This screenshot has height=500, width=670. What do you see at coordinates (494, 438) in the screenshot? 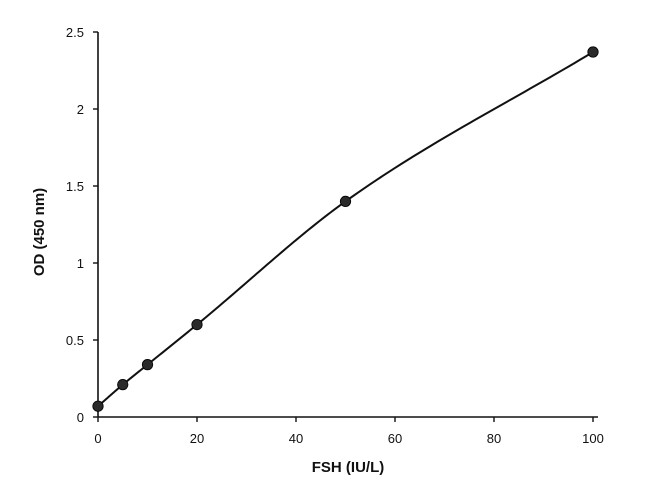
I see `x-tick-label: 80` at bounding box center [494, 438].